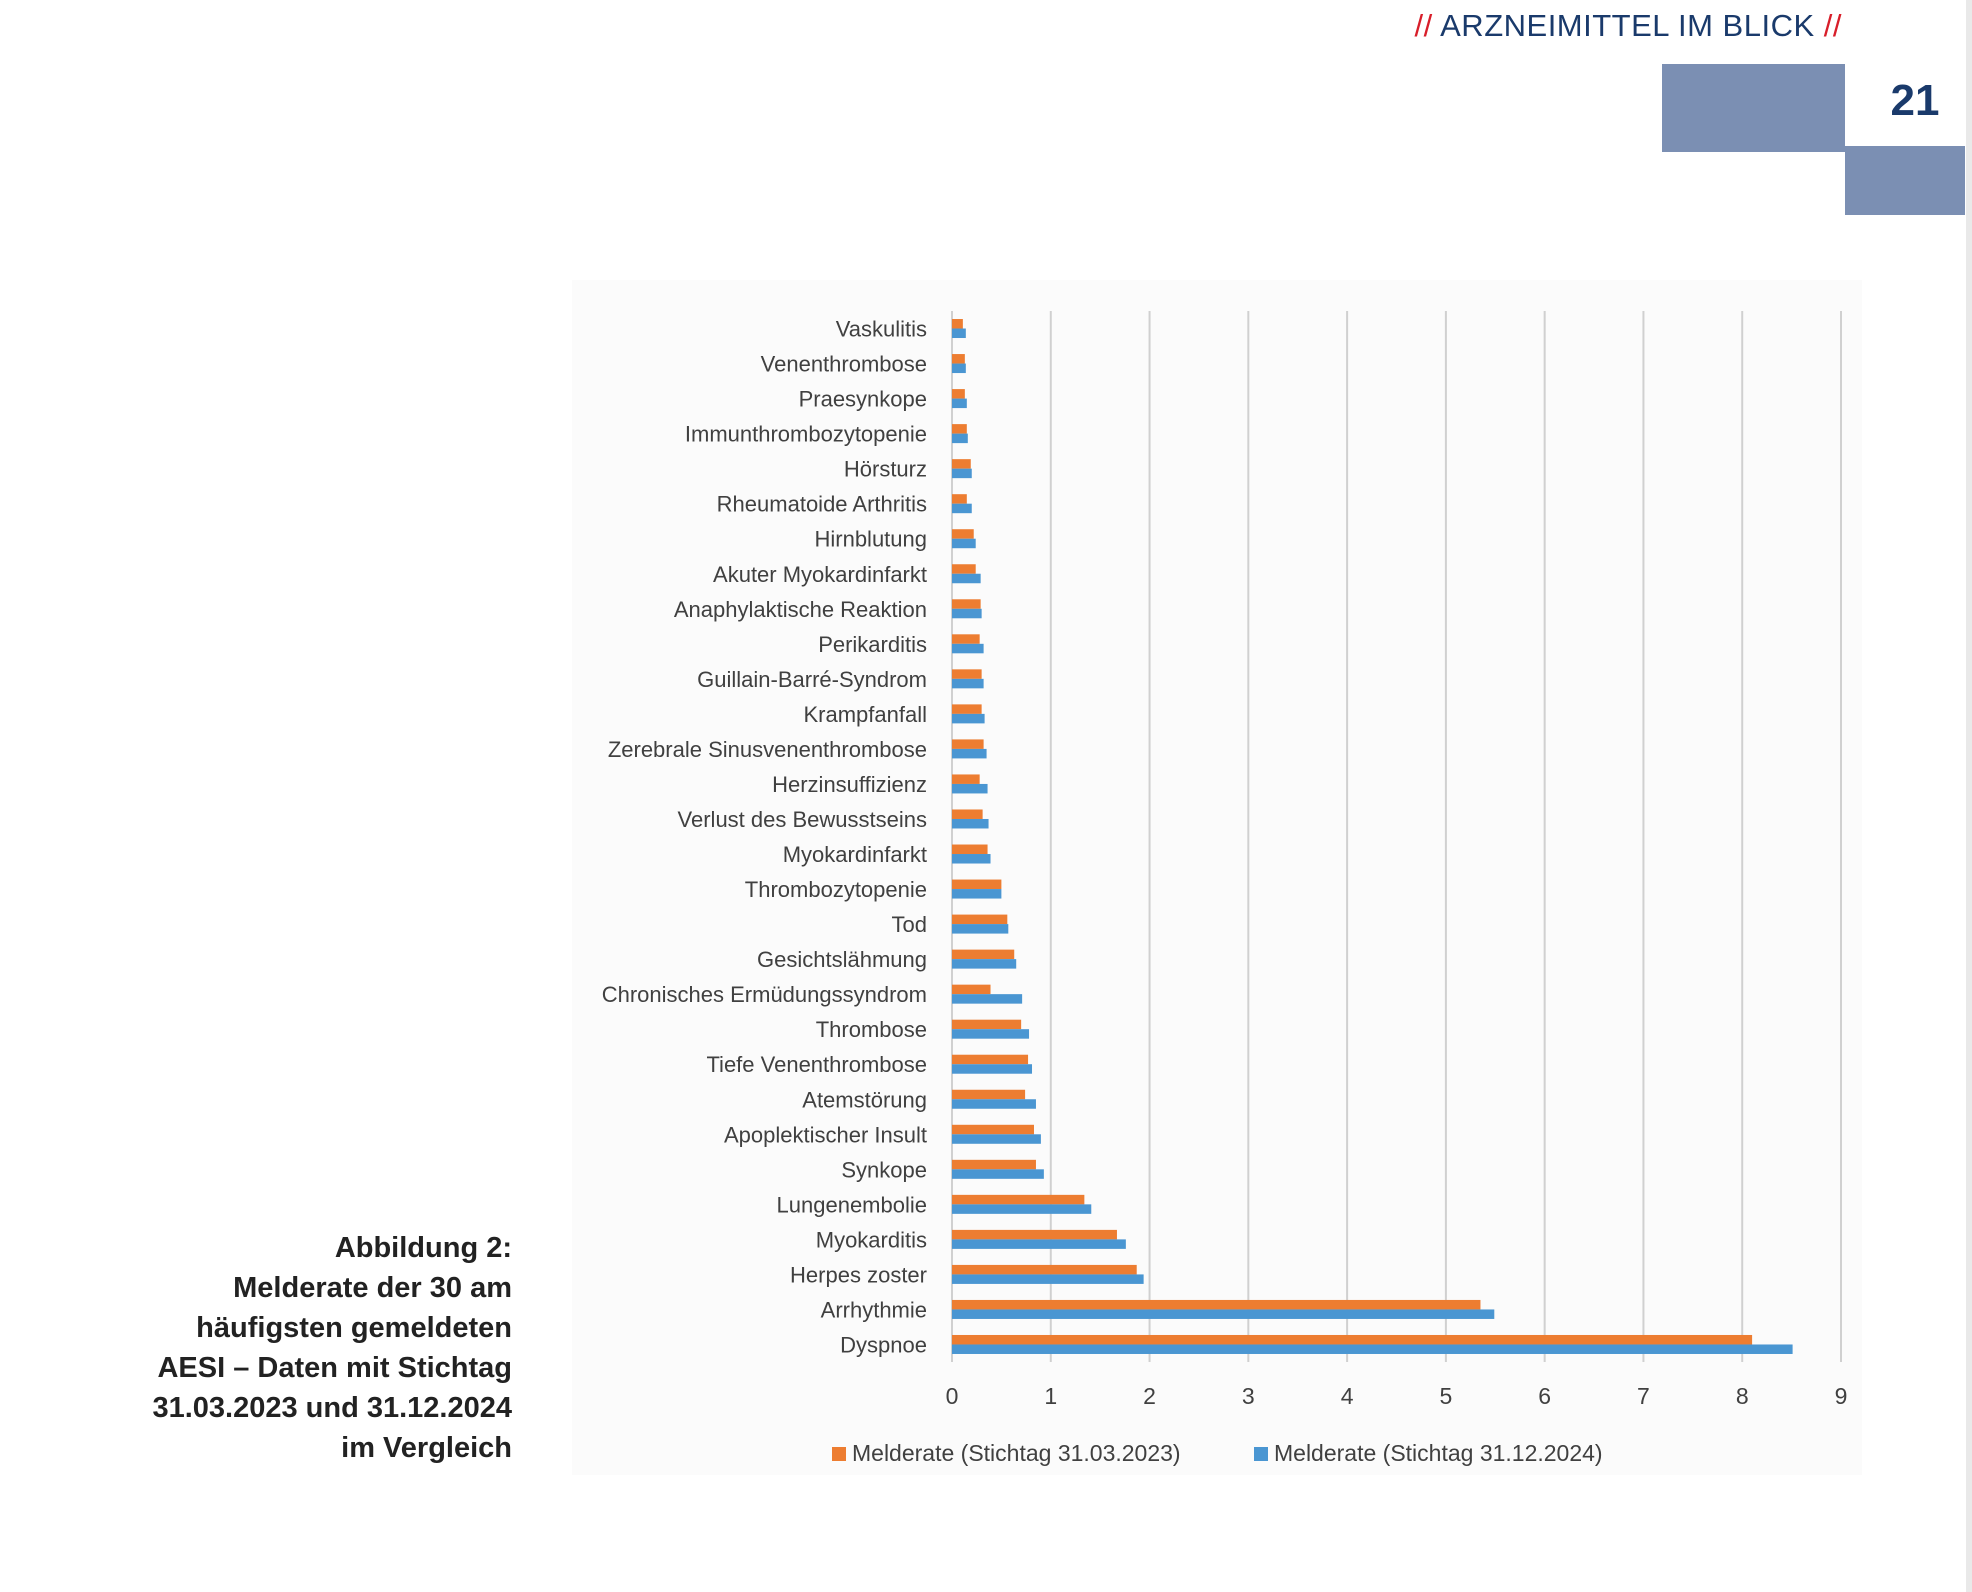 Image resolution: width=1972 pixels, height=1592 pixels. I want to click on x-tick-label: 9, so click(1841, 1396).